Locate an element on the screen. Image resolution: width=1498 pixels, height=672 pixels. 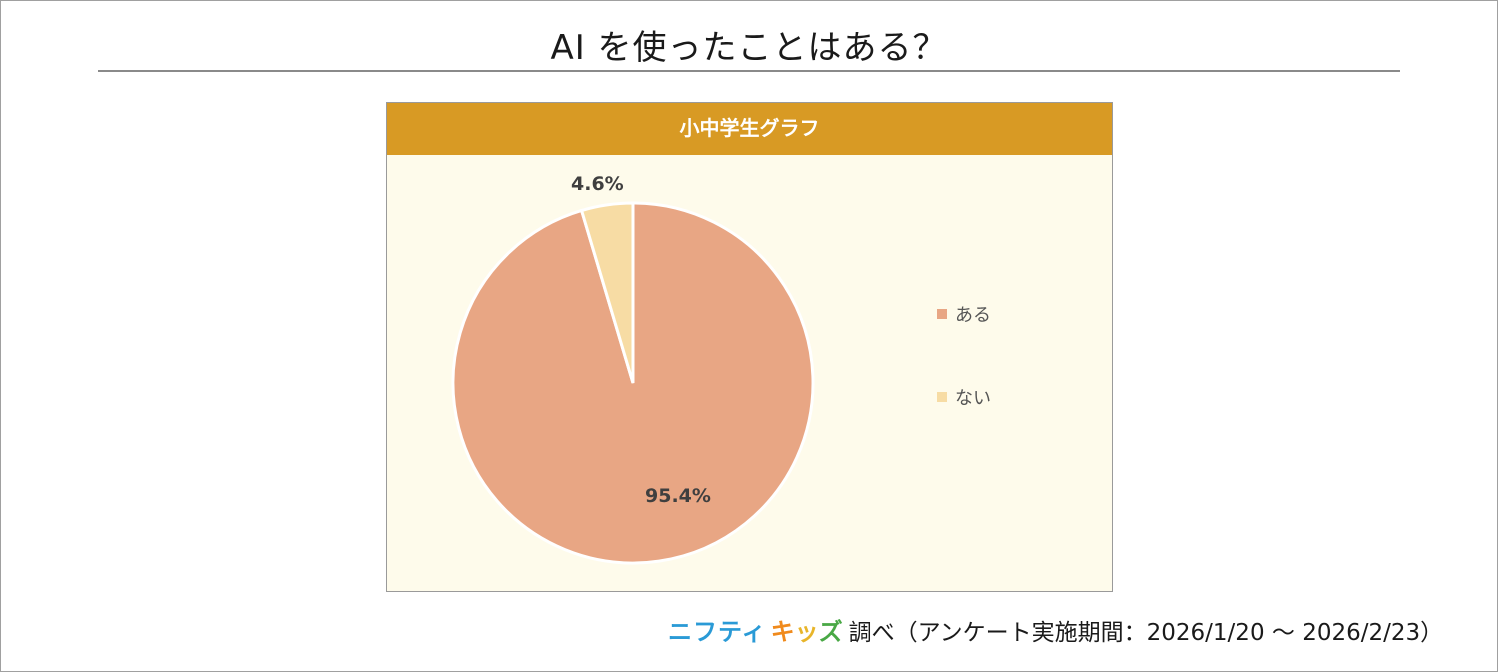
legend-swatch-no is located at coordinates (942, 397).